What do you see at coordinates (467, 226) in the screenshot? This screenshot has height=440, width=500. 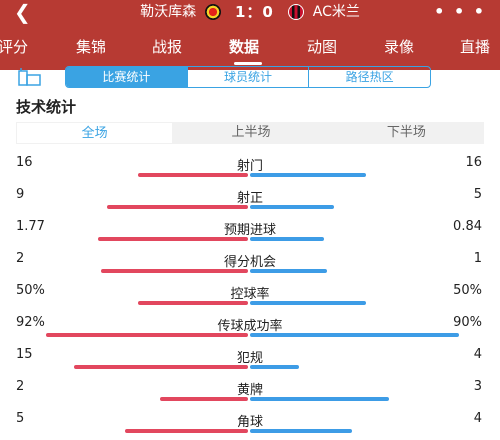 I see `away-stat-value: 0.84` at bounding box center [467, 226].